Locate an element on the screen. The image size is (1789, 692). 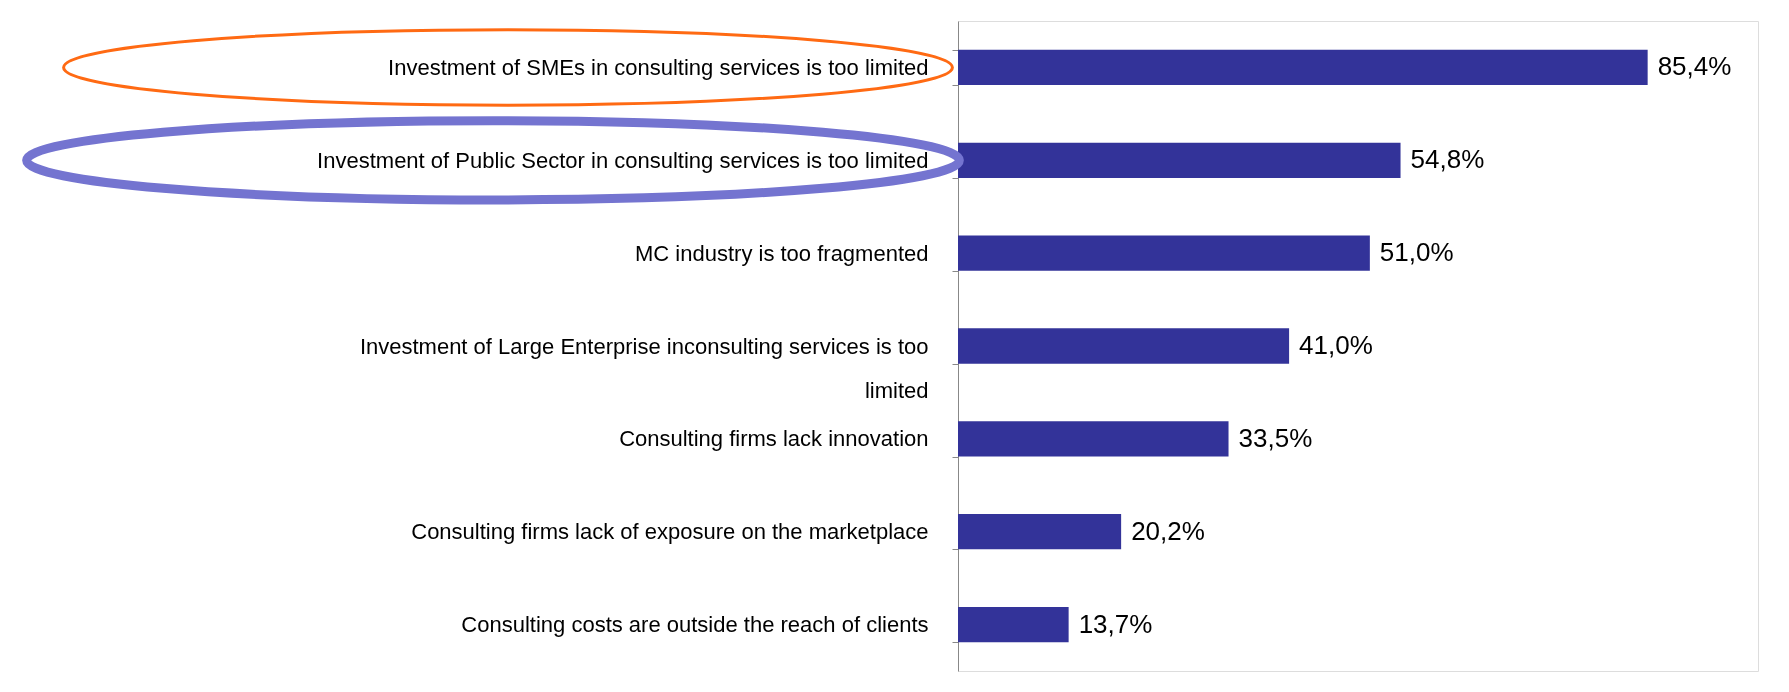
y-tick-label: MC industry is too fragmented is located at coordinates (782, 253).